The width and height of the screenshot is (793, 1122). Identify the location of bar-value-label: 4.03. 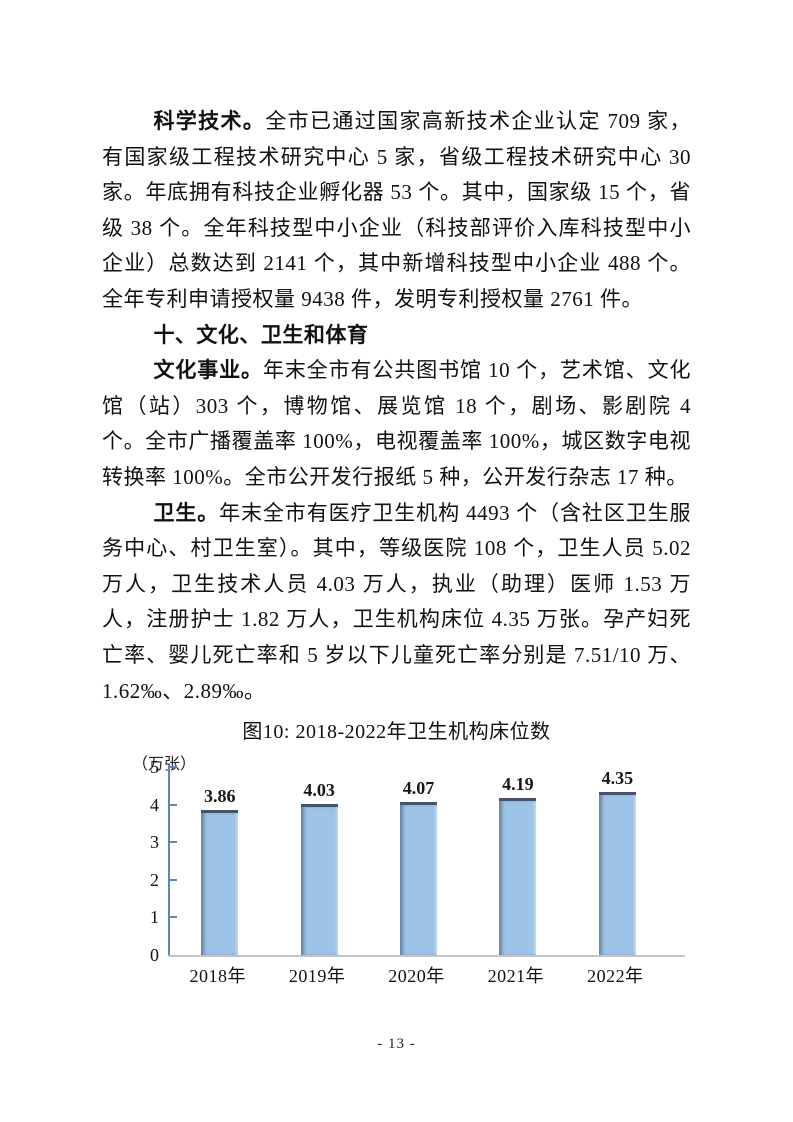
(319, 789).